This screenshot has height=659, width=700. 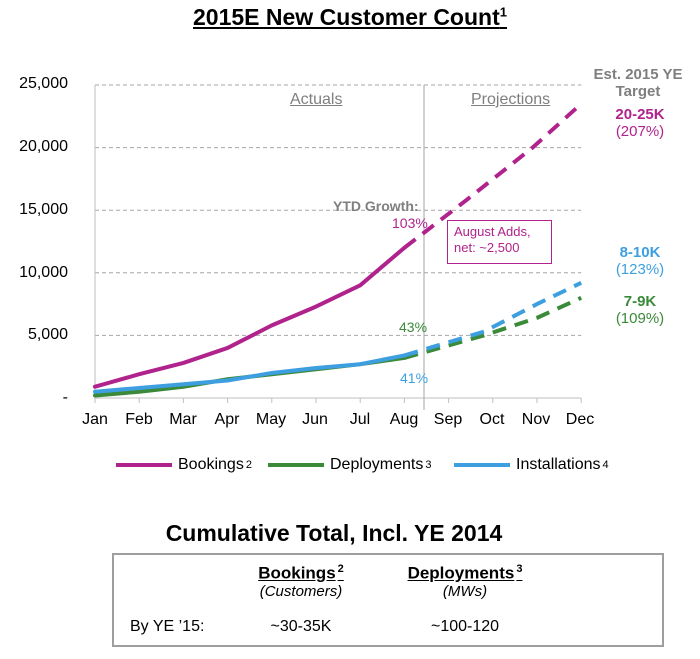 I want to click on summary-bookings-value: ~30-35K, so click(x=301, y=626).